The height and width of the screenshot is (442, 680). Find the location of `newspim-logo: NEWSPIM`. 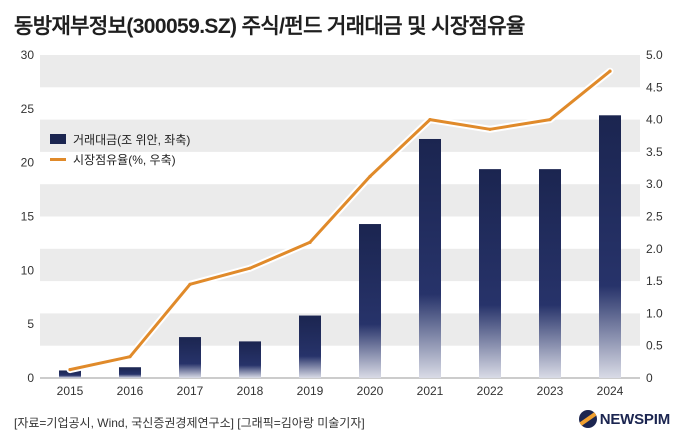

newspim-logo: NEWSPIM is located at coordinates (624, 419).